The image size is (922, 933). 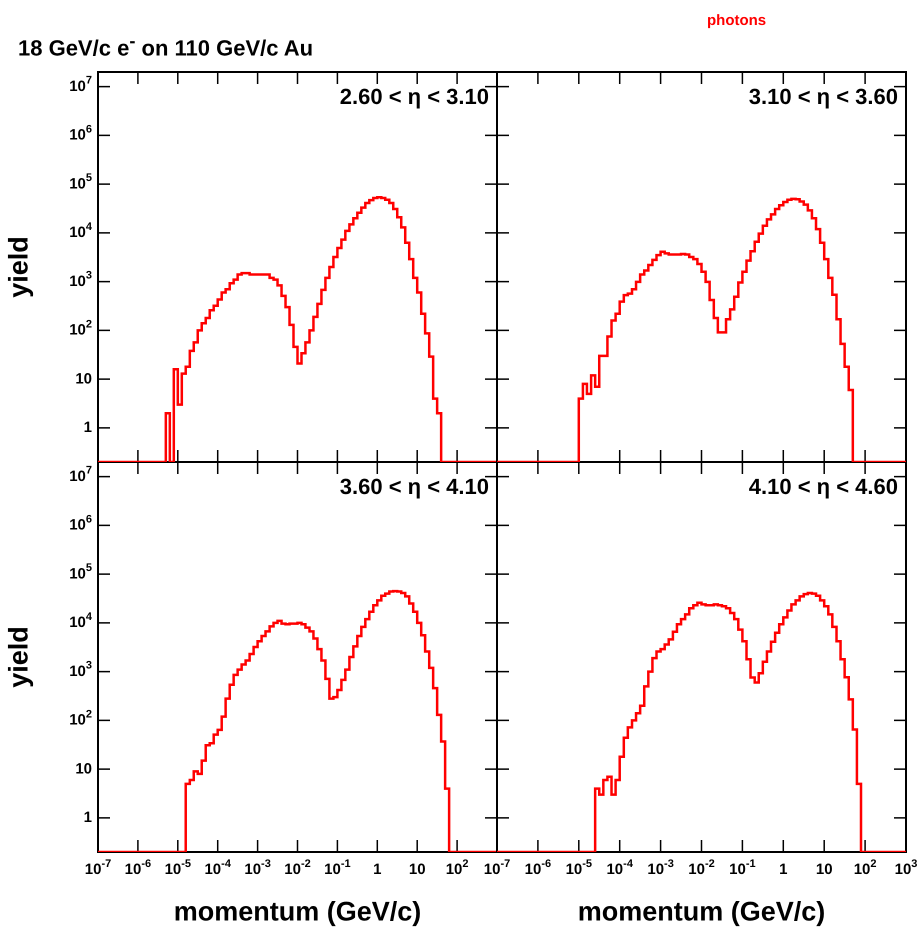 What do you see at coordinates (414, 487) in the screenshot?
I see `annotation: 3.60 < η < 4.10` at bounding box center [414, 487].